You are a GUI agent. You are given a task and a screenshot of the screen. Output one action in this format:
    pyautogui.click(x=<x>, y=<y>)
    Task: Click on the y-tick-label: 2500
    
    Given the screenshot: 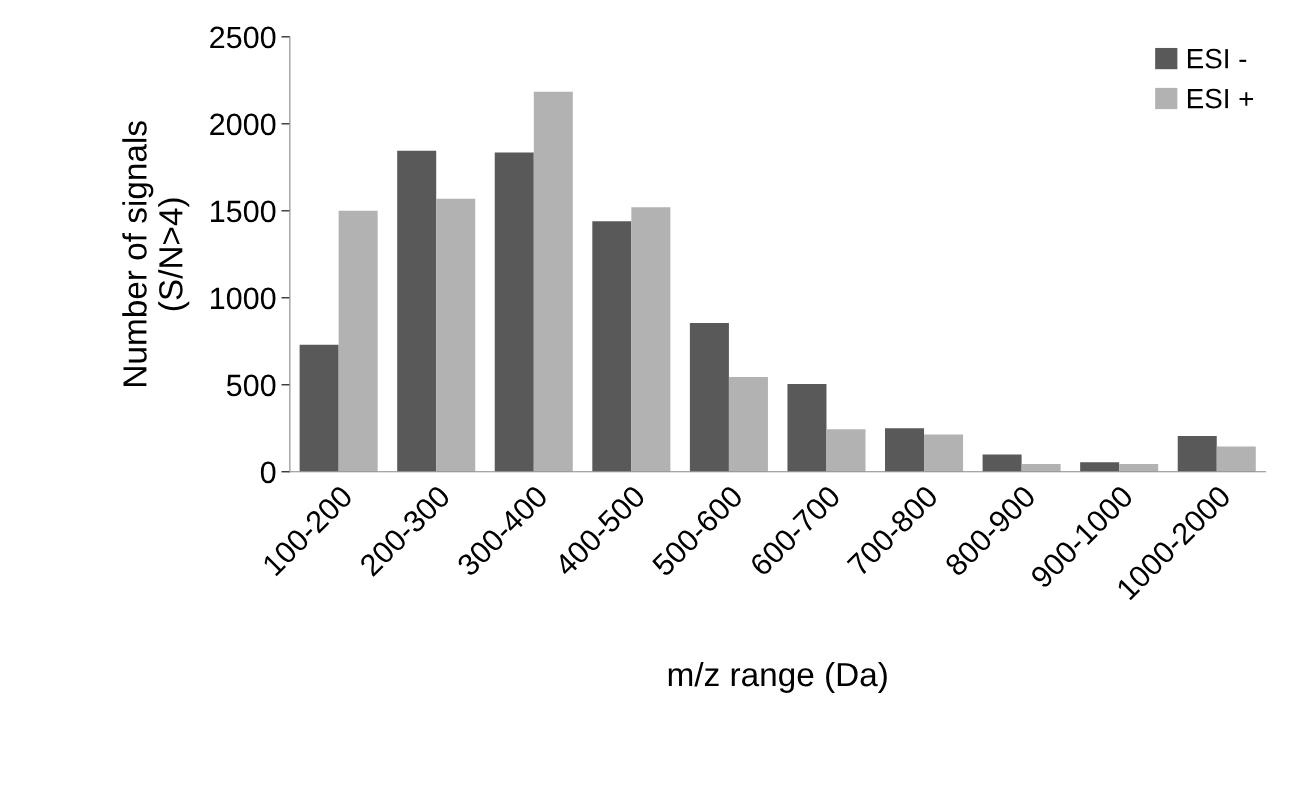 What is the action you would take?
    pyautogui.click(x=243, y=37)
    